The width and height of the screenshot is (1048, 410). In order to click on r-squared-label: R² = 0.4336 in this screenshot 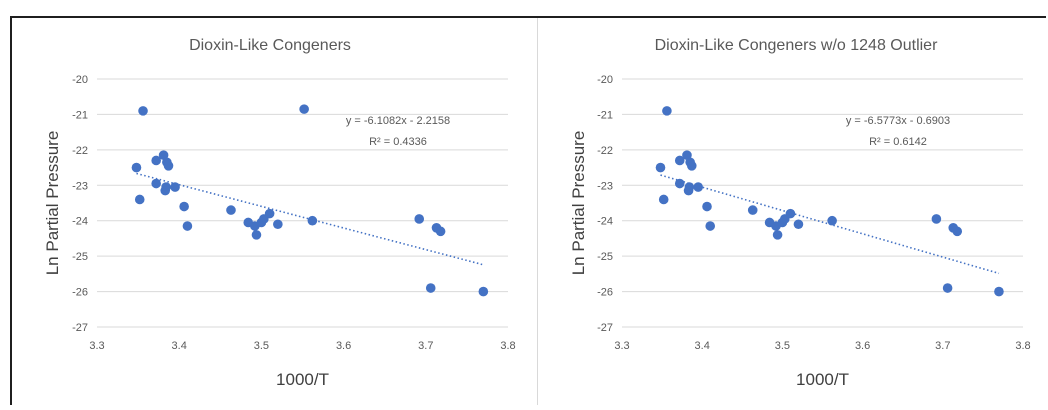, I will do `click(398, 142)`.